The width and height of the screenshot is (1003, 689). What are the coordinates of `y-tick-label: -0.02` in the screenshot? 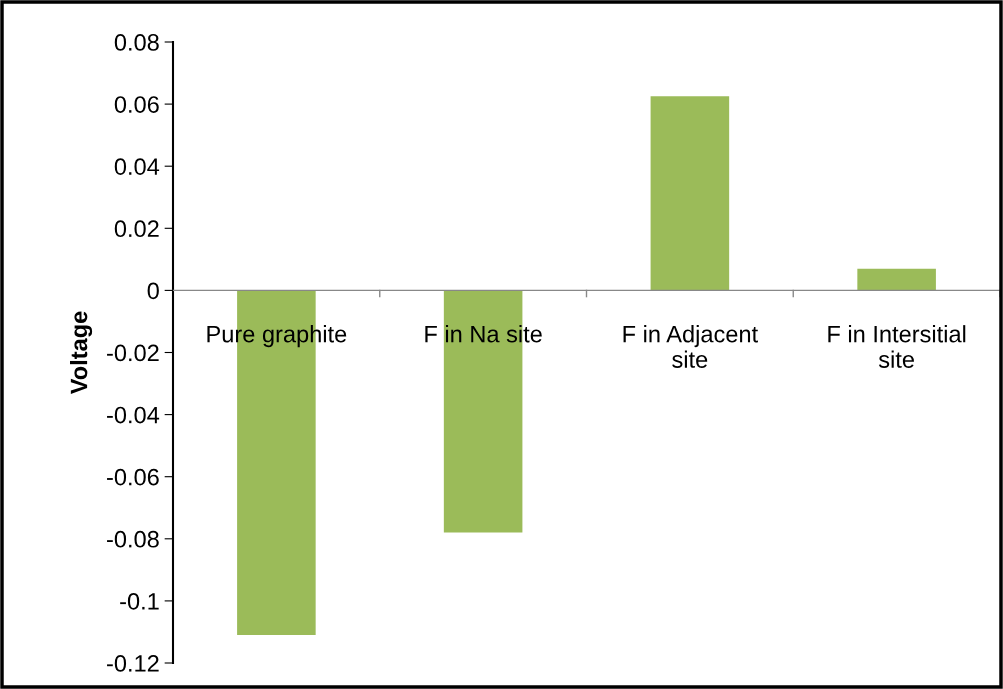 It's located at (133, 353).